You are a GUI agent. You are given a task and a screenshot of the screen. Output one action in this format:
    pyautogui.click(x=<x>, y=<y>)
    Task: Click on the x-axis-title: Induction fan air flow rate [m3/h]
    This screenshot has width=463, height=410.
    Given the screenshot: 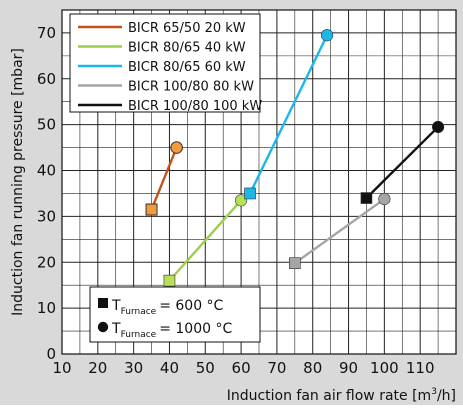 What is the action you would take?
    pyautogui.click(x=341, y=395)
    